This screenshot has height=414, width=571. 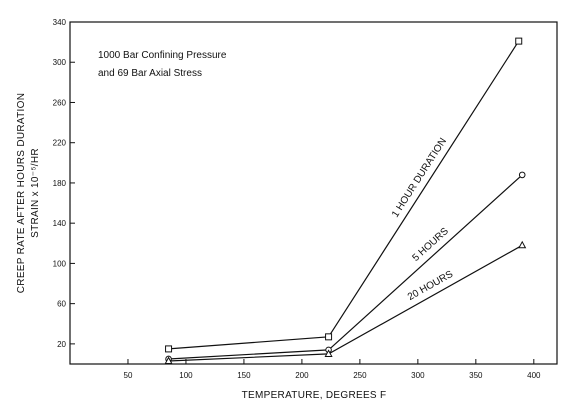 I want to click on x-axis-title: TEMPERATURE, DEGREES F, so click(x=314, y=395).